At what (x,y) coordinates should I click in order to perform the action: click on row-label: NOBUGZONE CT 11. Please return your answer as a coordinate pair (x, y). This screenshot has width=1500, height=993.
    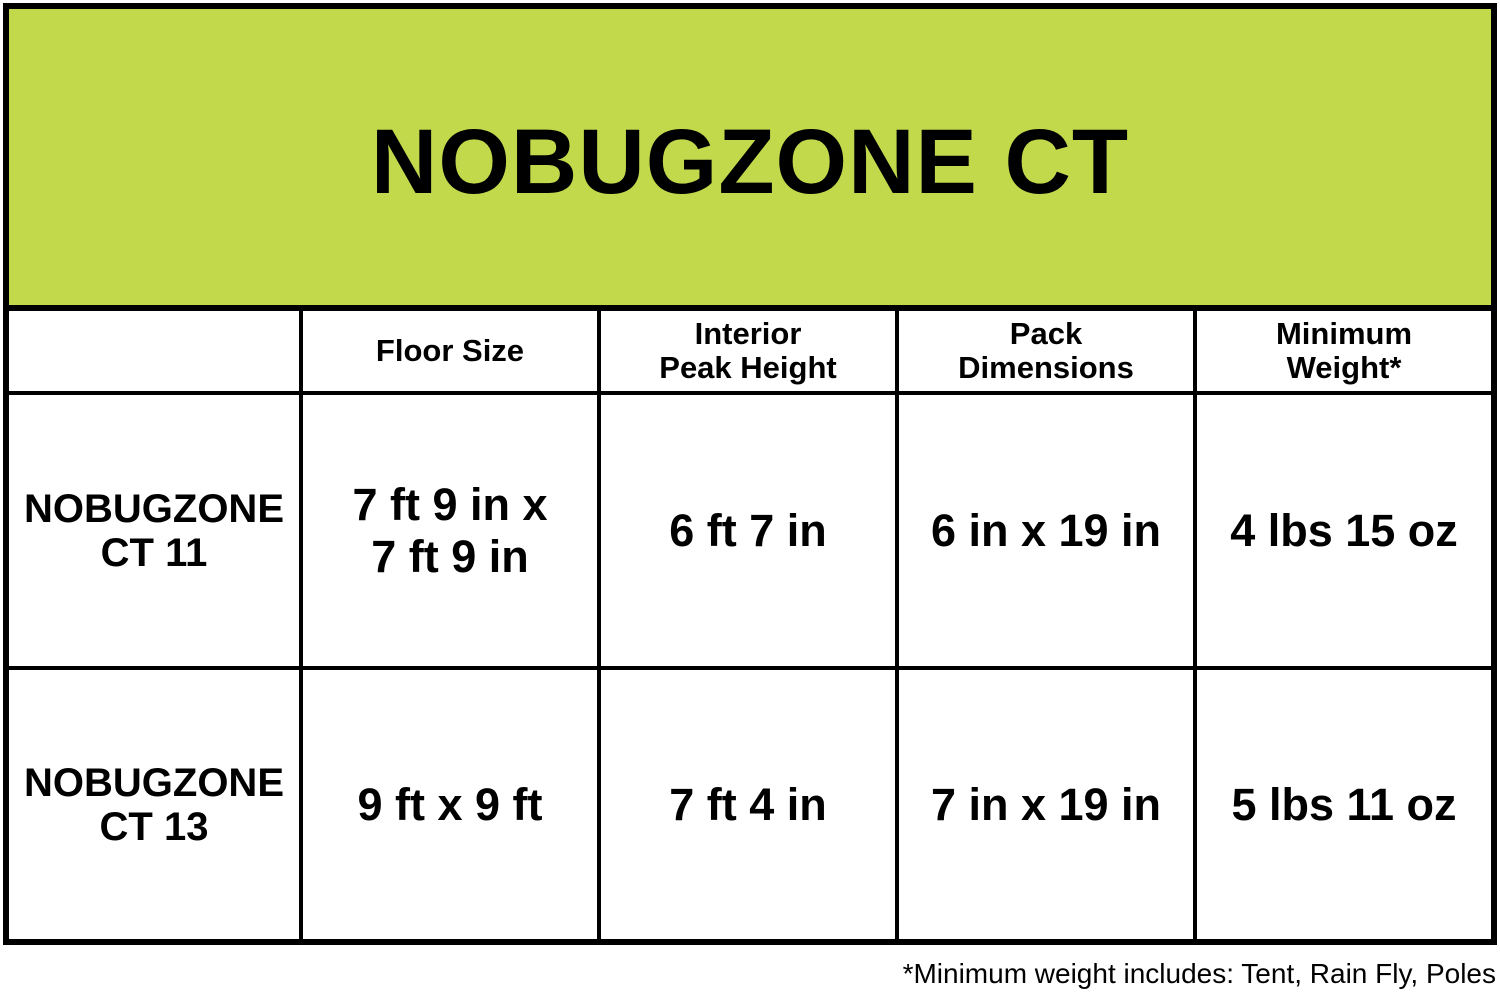
    Looking at the image, I should click on (156, 532).